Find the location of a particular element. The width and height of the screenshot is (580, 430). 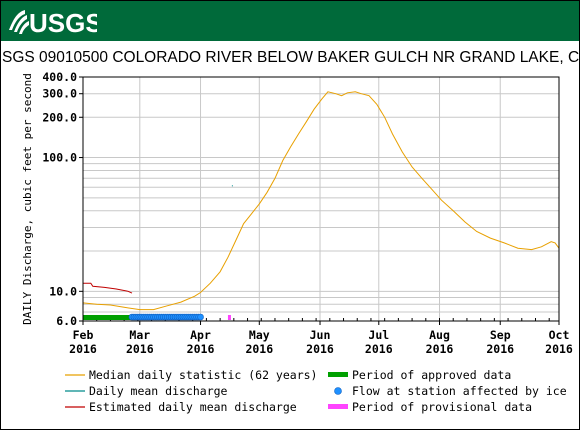

y-tick-label: 100.0 is located at coordinates (59, 158).